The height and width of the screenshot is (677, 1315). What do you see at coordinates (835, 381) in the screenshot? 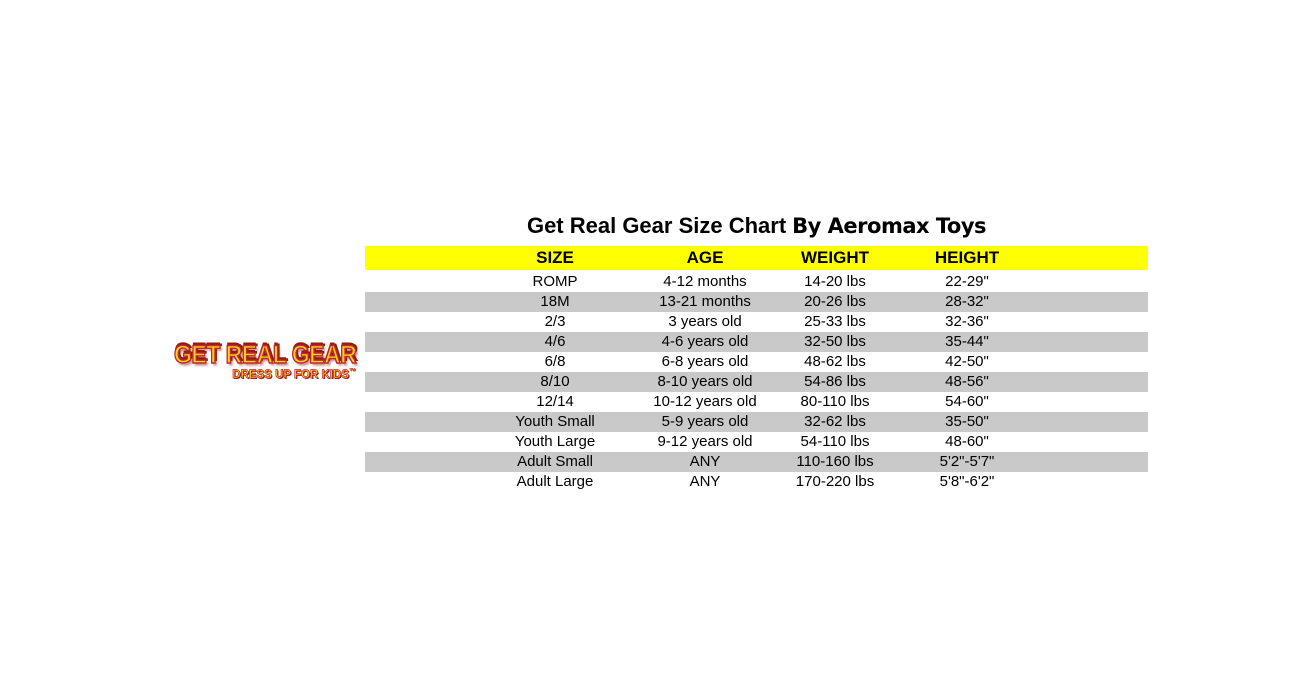
I see `table-cell: 54-86 lbs` at bounding box center [835, 381].